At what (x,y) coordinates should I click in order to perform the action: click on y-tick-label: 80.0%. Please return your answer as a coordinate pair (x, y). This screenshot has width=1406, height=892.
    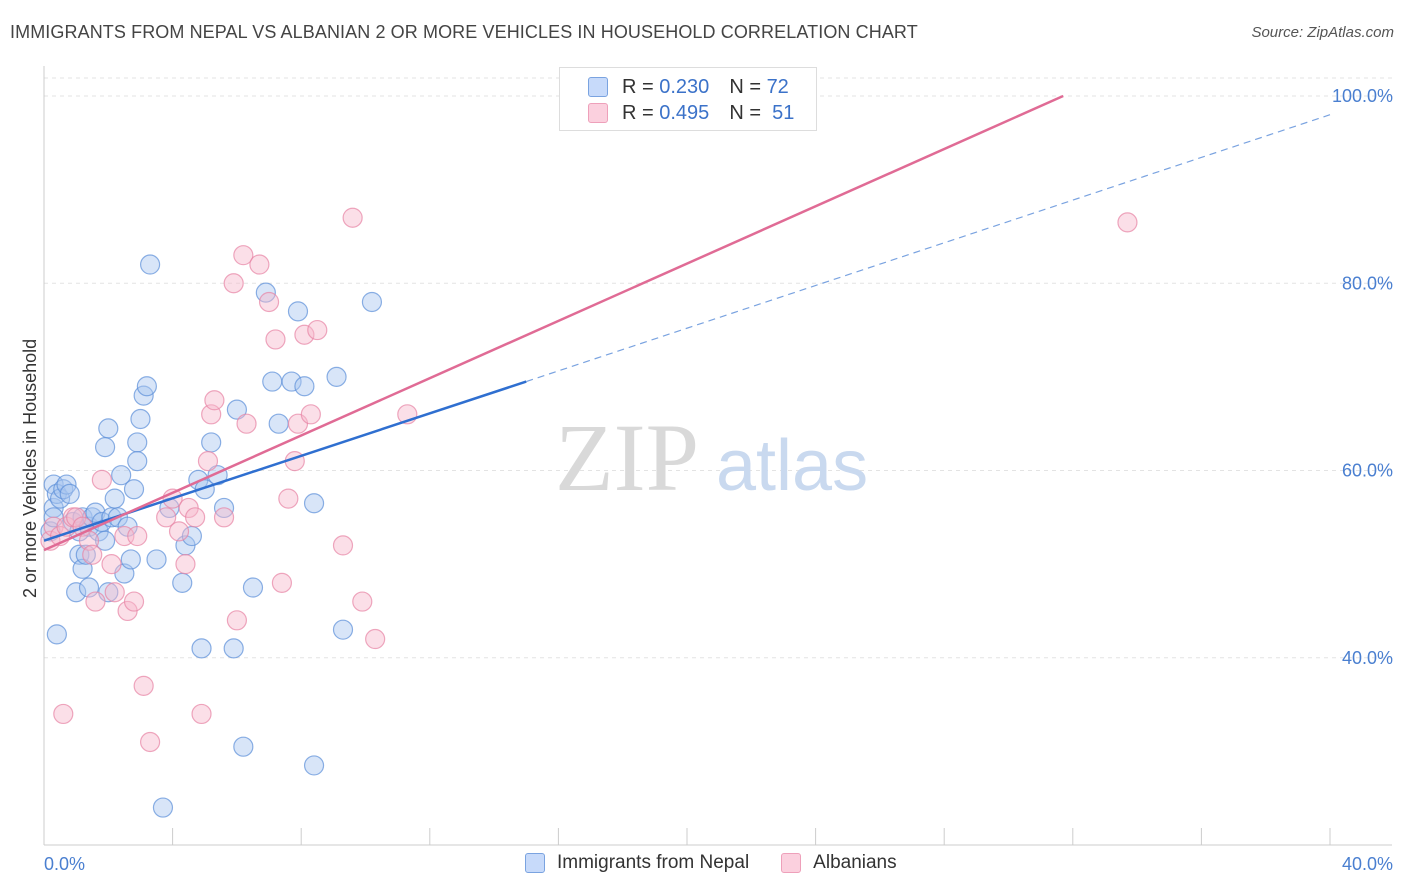
    Looking at the image, I should click on (1367, 283).